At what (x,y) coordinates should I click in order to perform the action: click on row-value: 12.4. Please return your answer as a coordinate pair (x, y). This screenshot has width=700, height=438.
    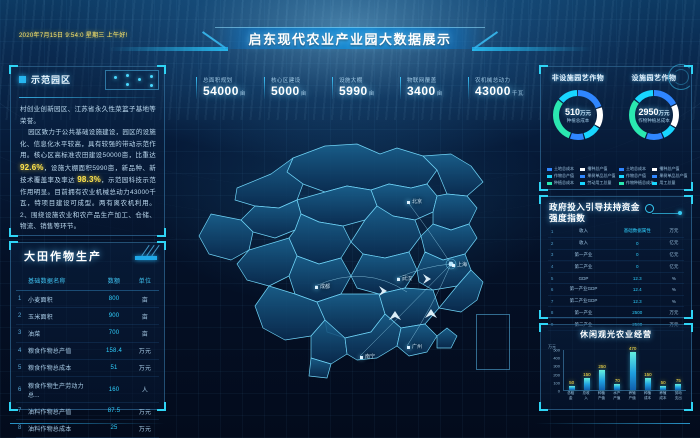
    Looking at the image, I should click on (637, 289).